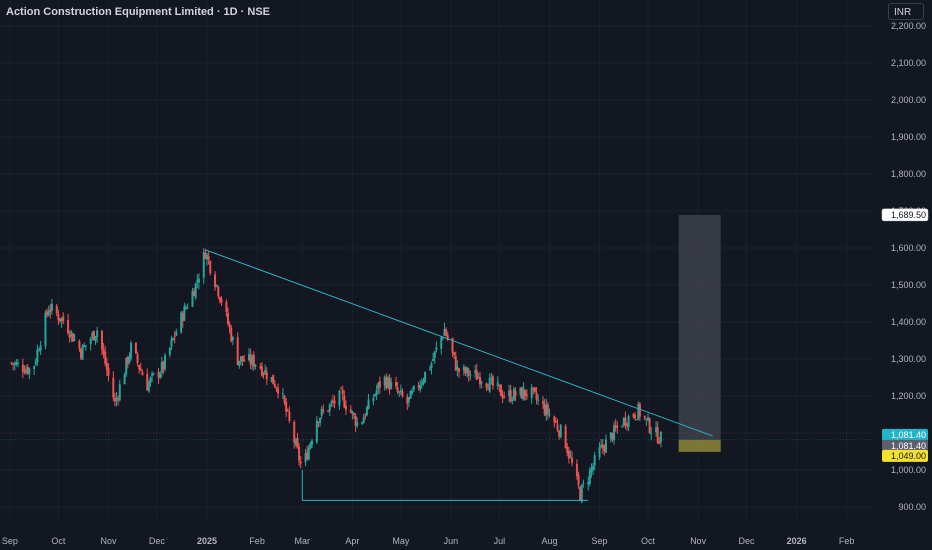  Describe the element at coordinates (698, 541) in the screenshot. I see `x-tick-label: Nov` at that location.